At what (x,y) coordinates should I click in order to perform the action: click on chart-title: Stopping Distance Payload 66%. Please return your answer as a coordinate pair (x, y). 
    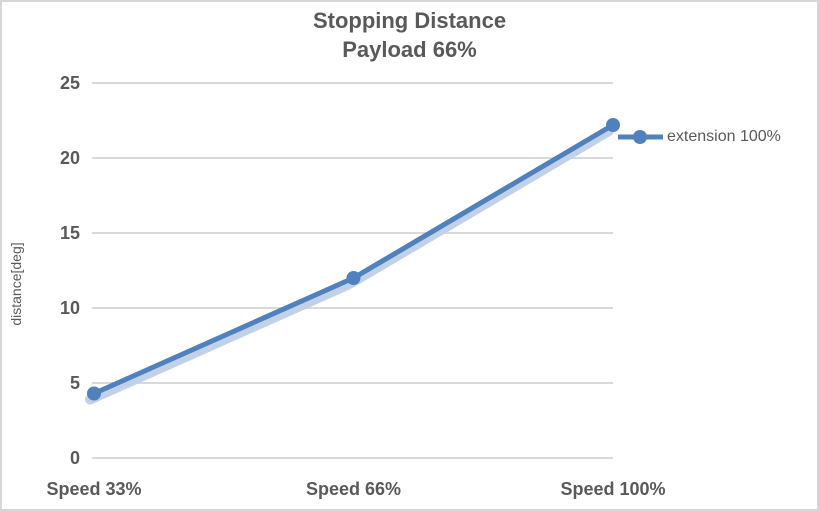
    Looking at the image, I should click on (409, 35).